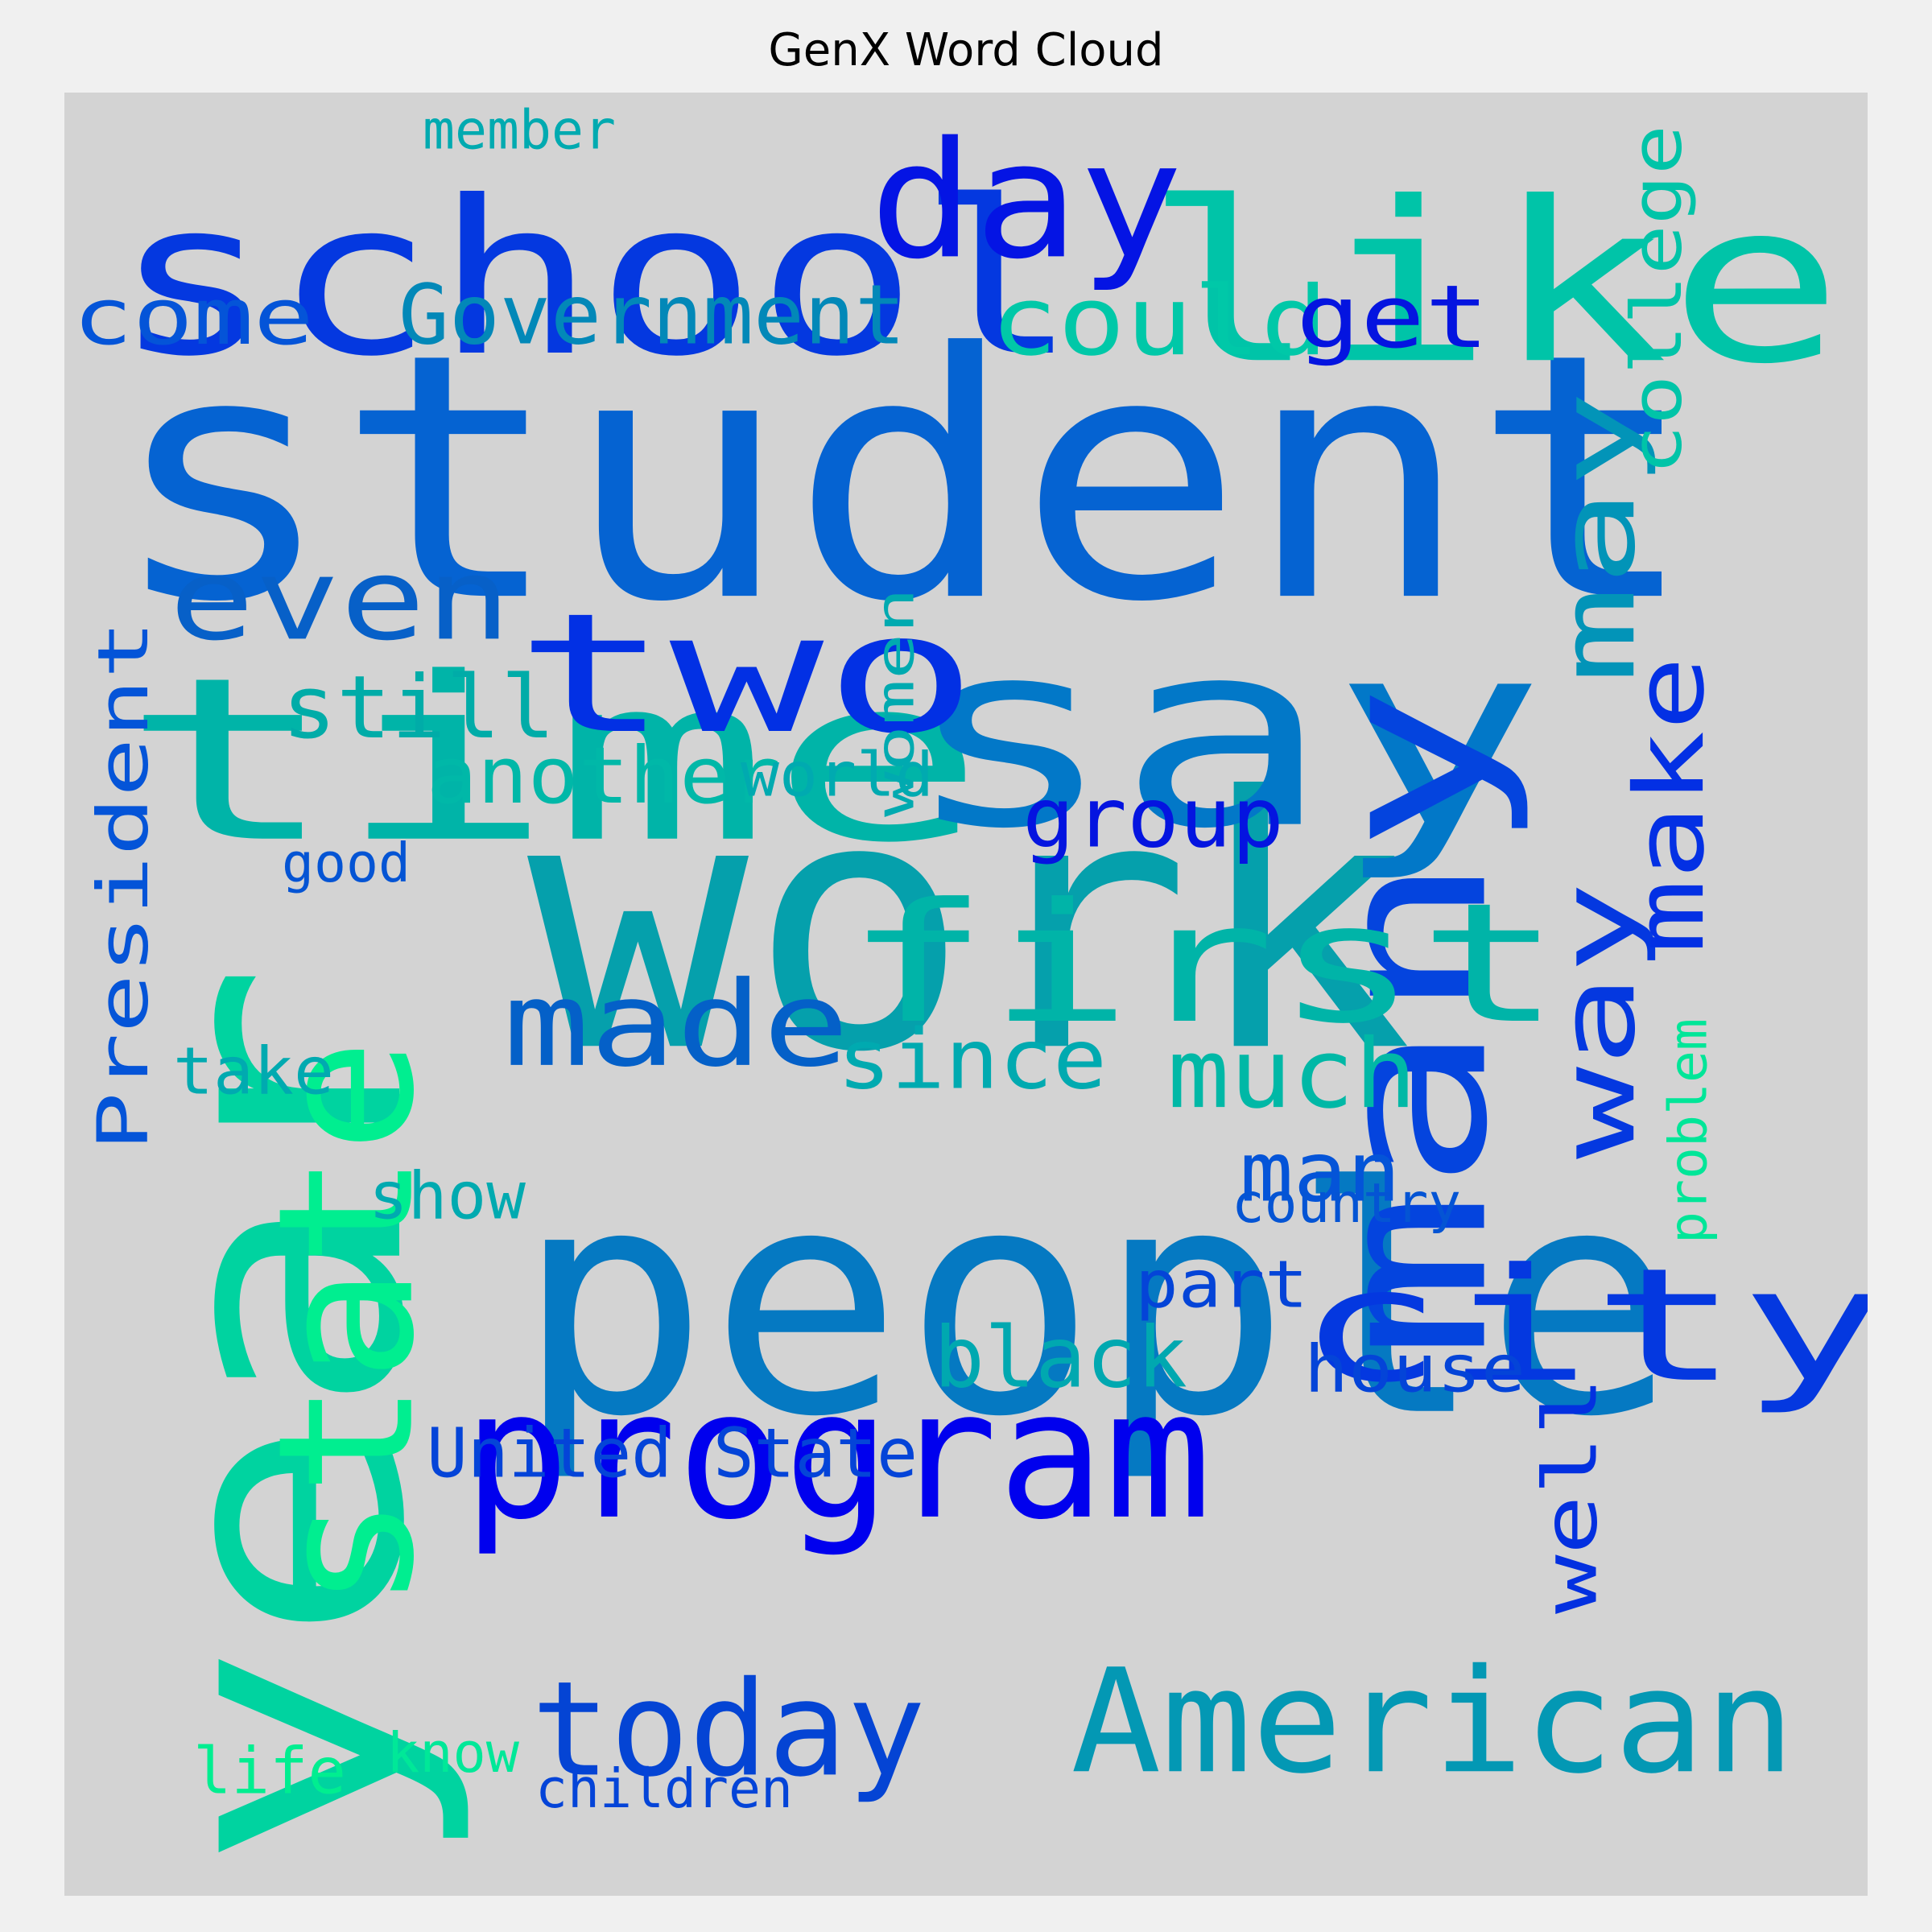 Image resolution: width=1932 pixels, height=1932 pixels. I want to click on word-house: house, so click(1414, 1369).